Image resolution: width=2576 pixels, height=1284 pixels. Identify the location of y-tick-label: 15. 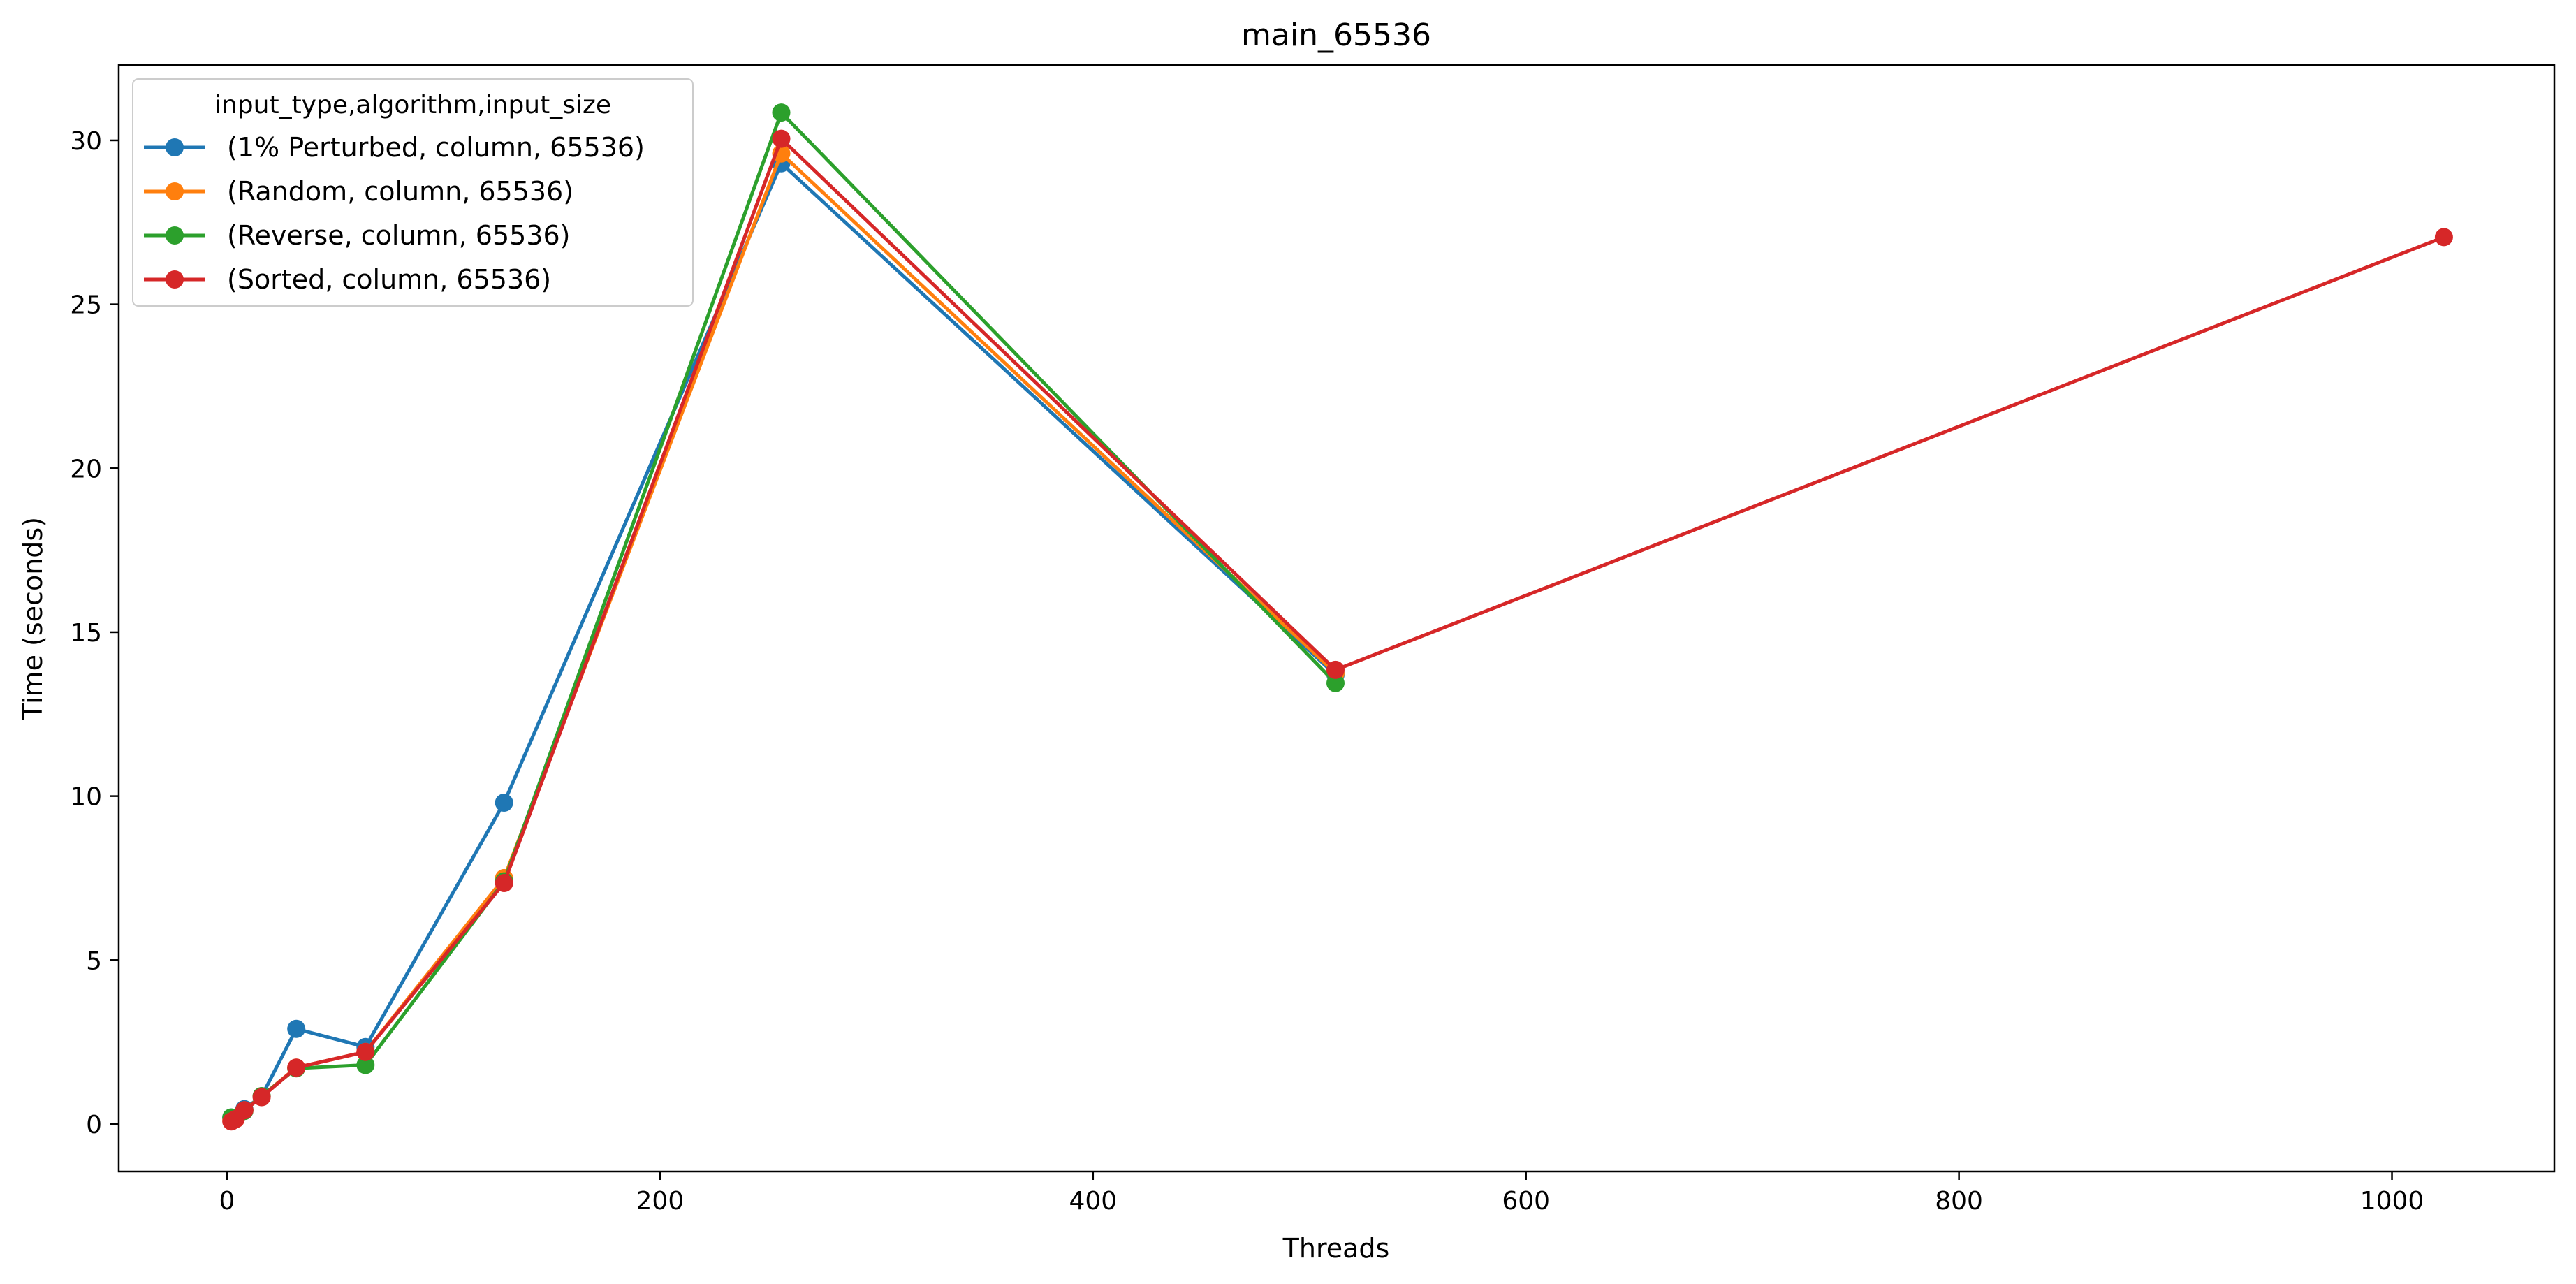
(86, 633).